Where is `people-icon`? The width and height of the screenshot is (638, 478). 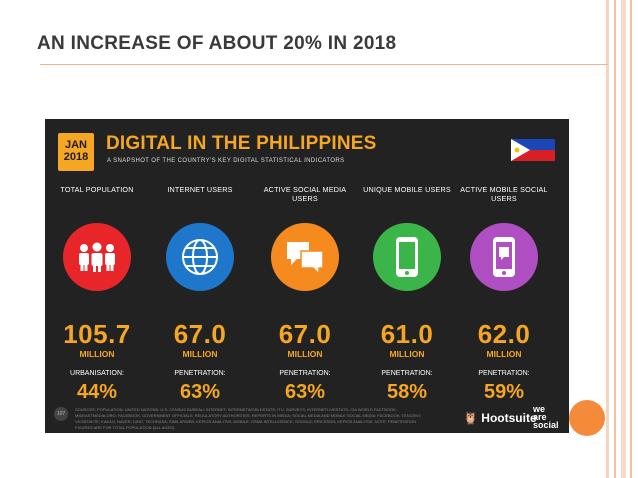 people-icon is located at coordinates (97, 257).